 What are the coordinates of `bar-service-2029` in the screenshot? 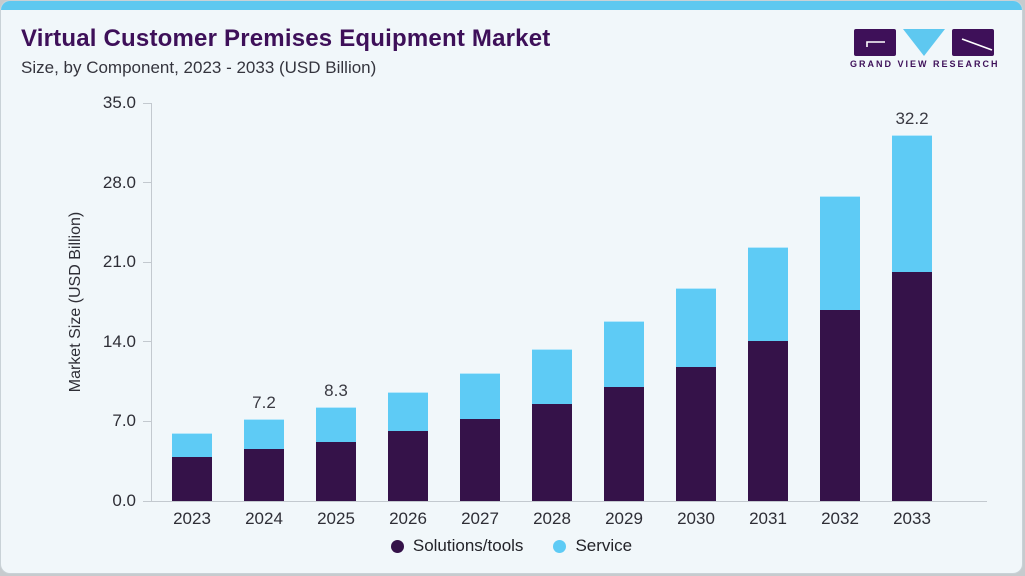 It's located at (624, 354).